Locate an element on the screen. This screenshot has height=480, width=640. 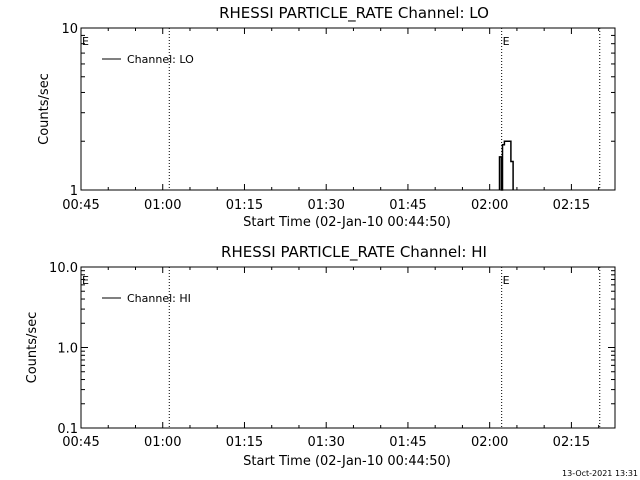
chart-title: RHESSI PARTICLE_RATE Channel: HI is located at coordinates (354, 252).